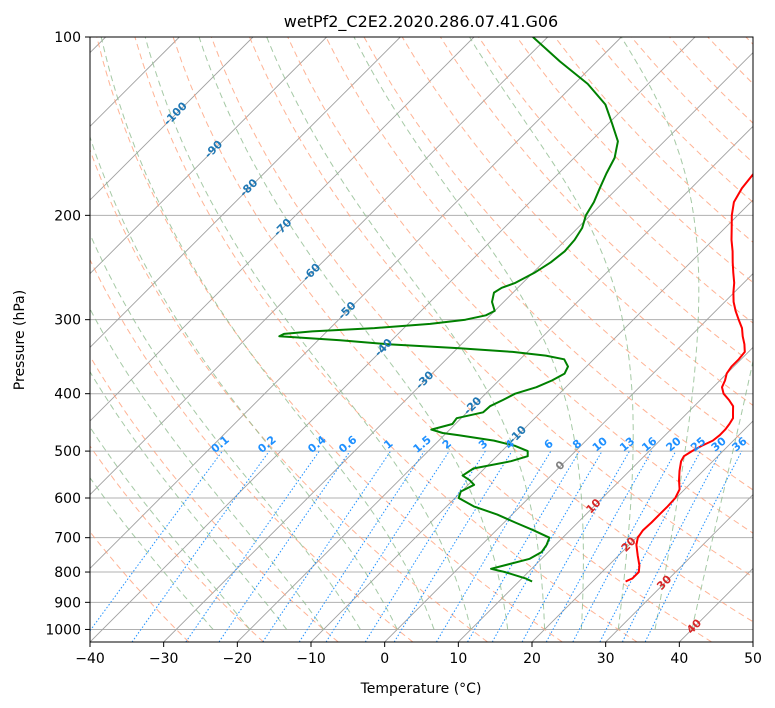  What do you see at coordinates (67, 321) in the screenshot?
I see `y-tick-label: 300` at bounding box center [67, 321].